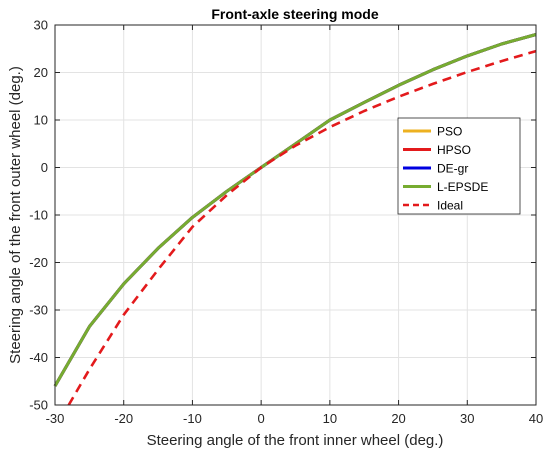 Image resolution: width=550 pixels, height=456 pixels. Describe the element at coordinates (398, 418) in the screenshot. I see `x-tick-label: 20` at that location.